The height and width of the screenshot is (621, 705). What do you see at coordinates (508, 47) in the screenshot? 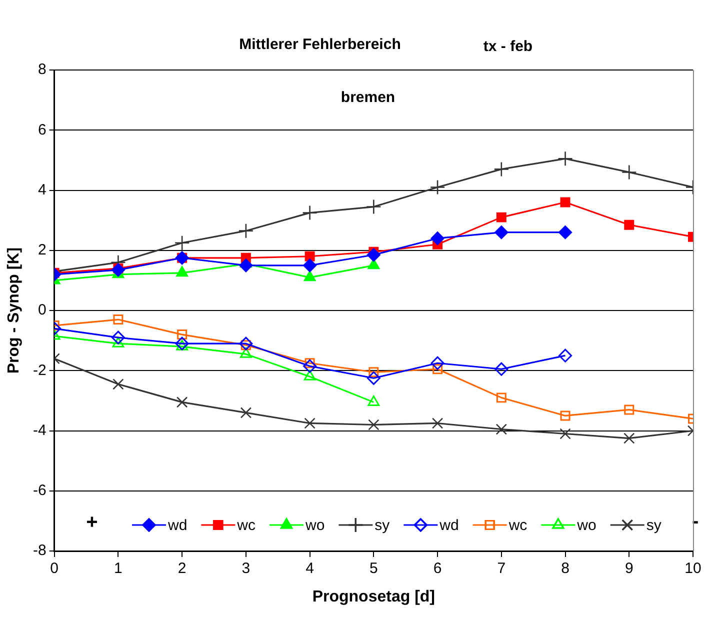
I see `text: tx - feb` at bounding box center [508, 47].